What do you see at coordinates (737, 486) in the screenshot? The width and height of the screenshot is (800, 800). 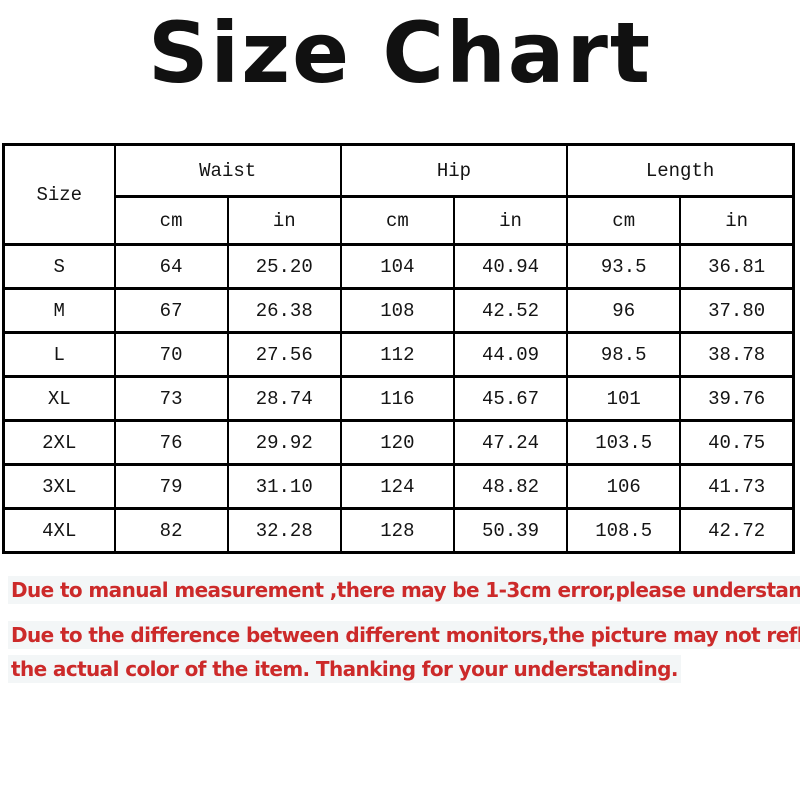 I see `value-cell: 41.73` at bounding box center [737, 486].